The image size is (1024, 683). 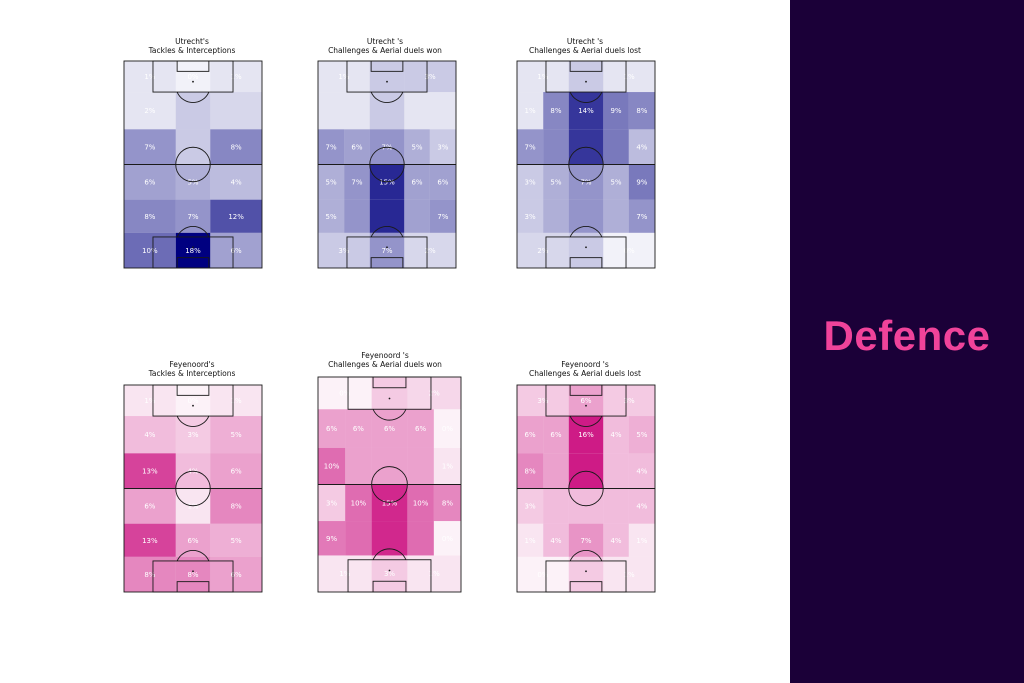 I want to click on chart-title-line: Utrecht 's, so click(x=385, y=41).